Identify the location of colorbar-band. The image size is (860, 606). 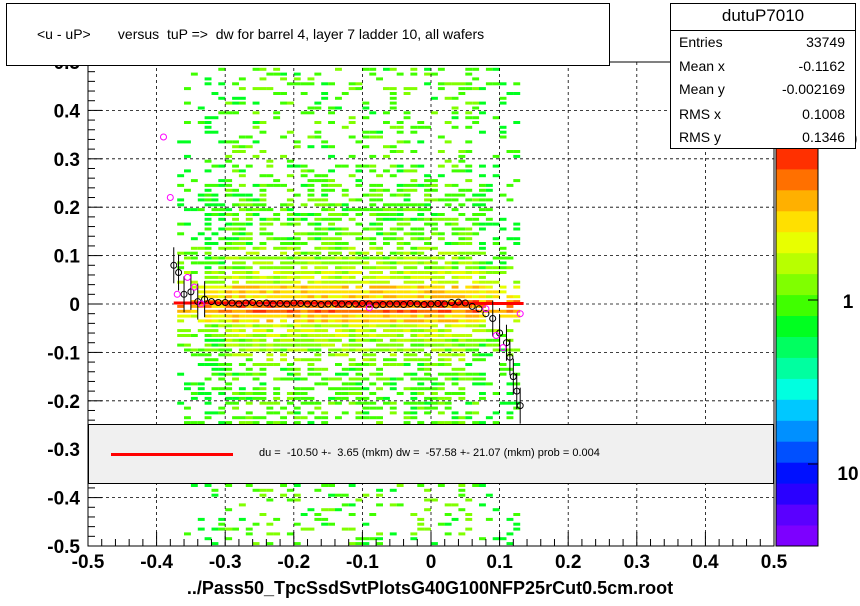
(797, 473).